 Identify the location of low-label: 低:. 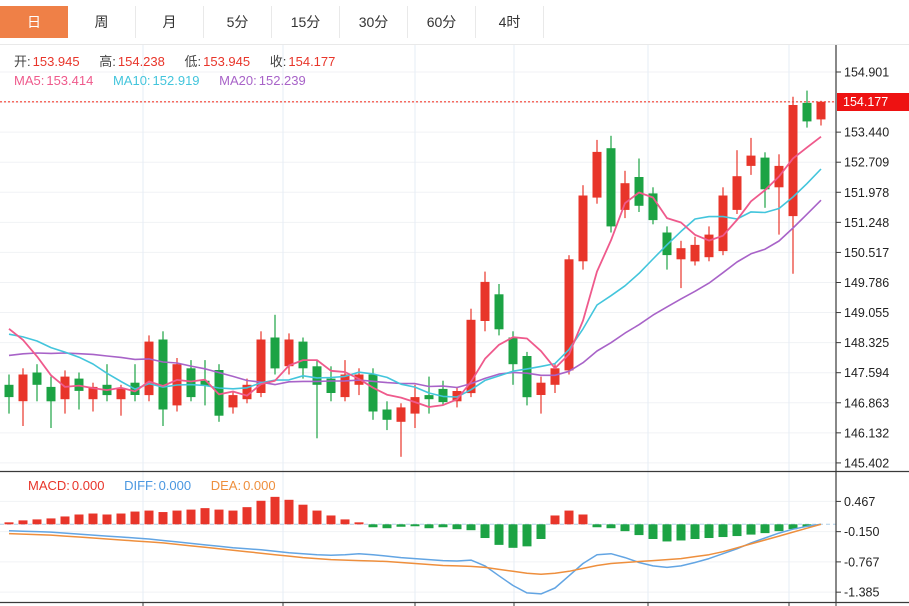
(193, 61).